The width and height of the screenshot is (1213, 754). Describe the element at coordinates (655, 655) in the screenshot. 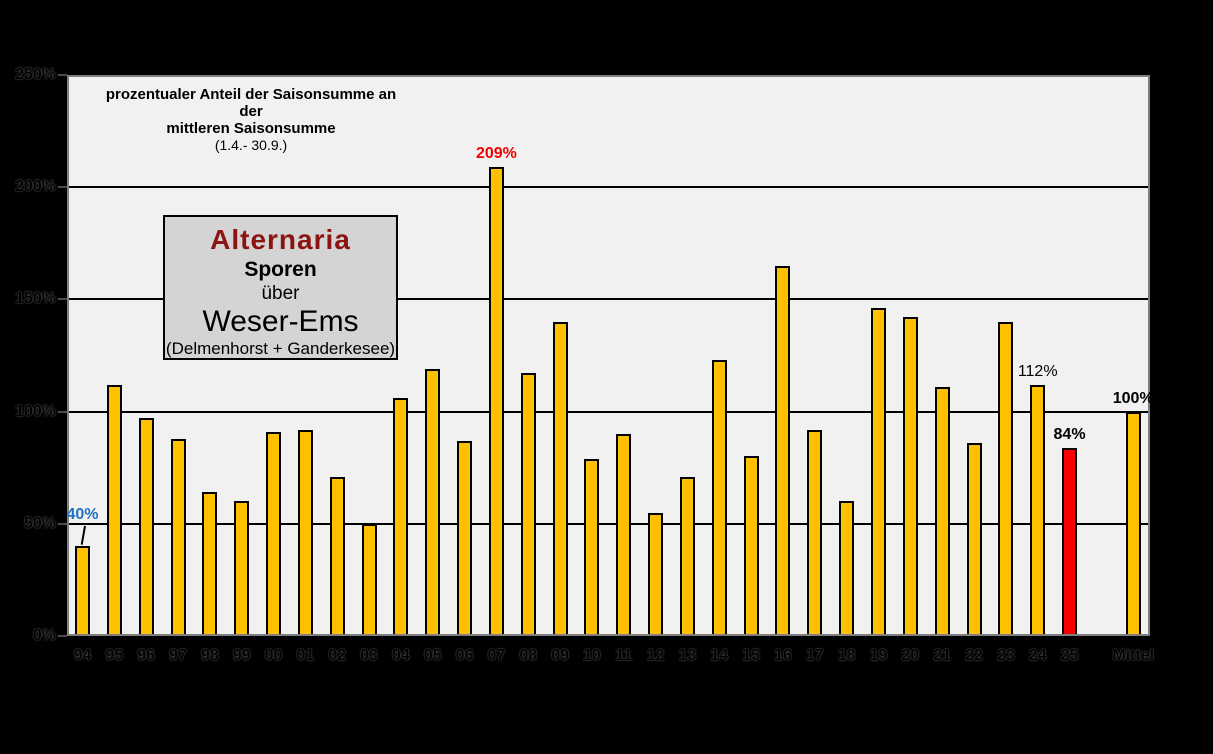

I see `x-label-12: 12` at that location.